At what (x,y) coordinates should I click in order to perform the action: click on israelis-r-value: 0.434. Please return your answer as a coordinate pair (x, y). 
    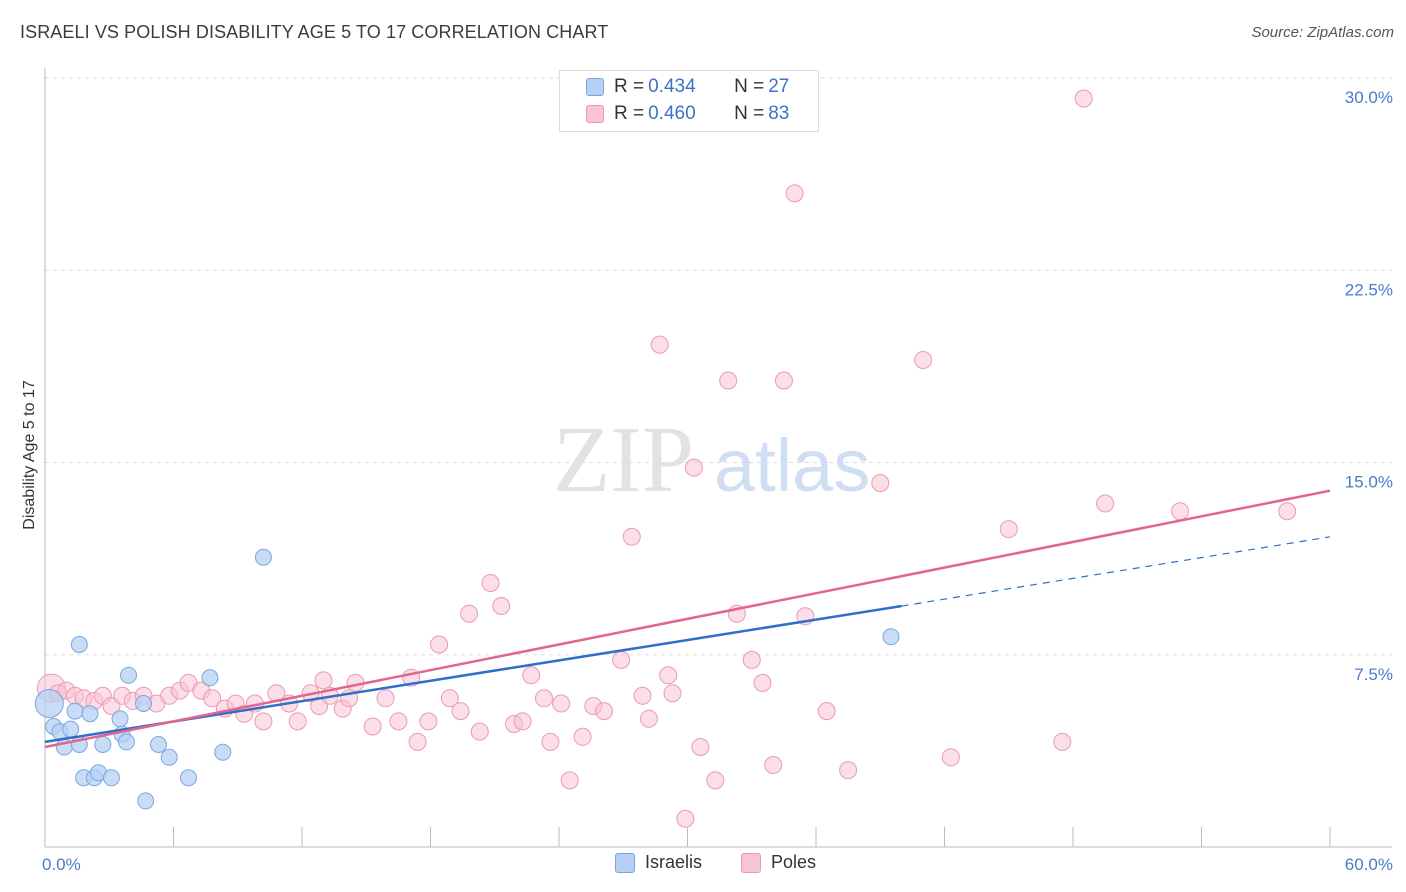
    Looking at the image, I should click on (672, 86).